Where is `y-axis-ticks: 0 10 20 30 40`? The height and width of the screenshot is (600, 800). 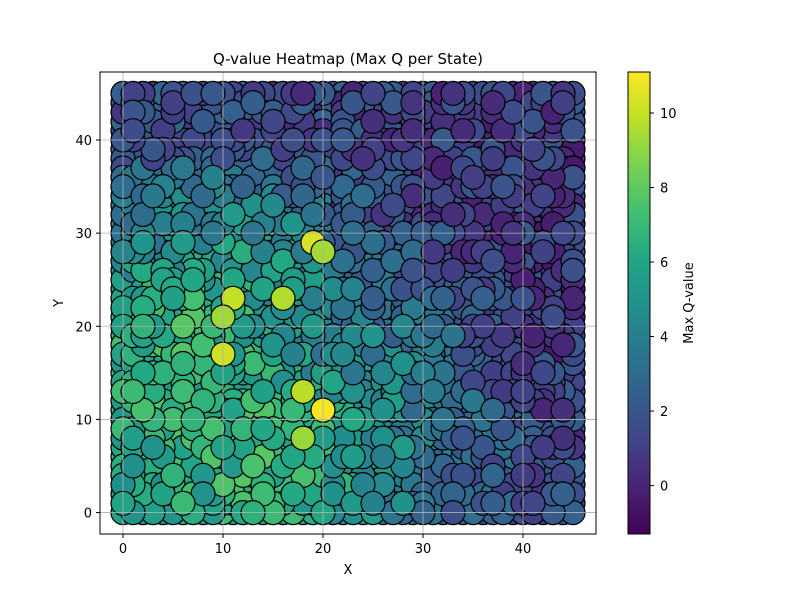 y-axis-ticks: 0 10 20 30 40 is located at coordinates (87, 328).